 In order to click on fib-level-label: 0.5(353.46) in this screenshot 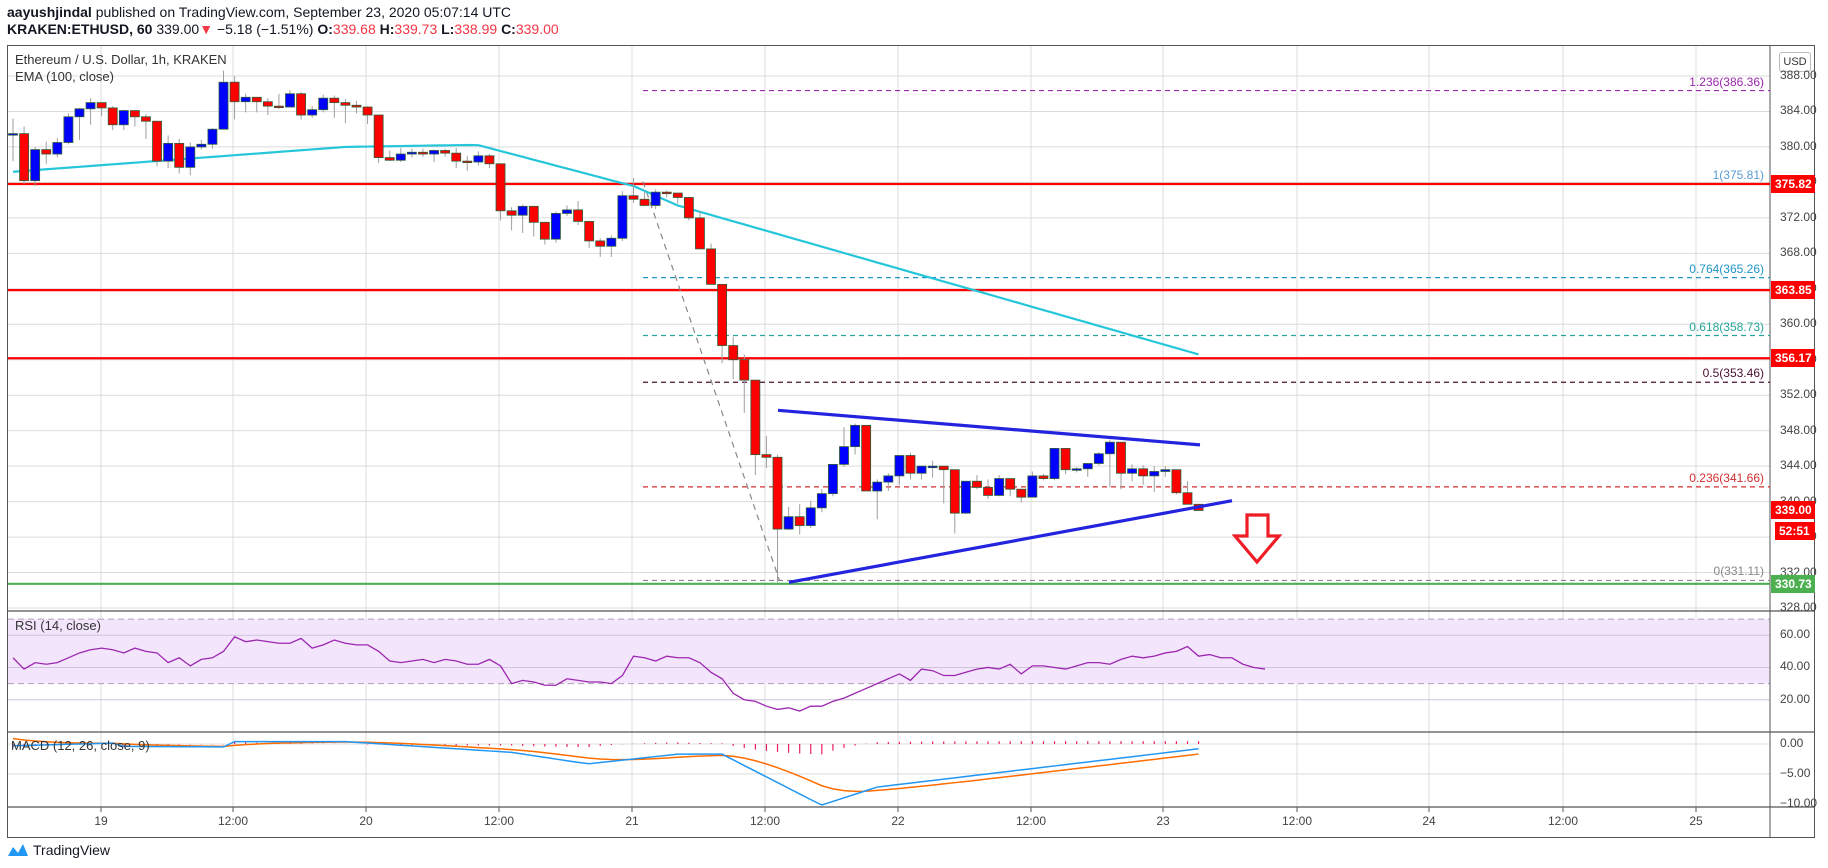, I will do `click(1733, 373)`.